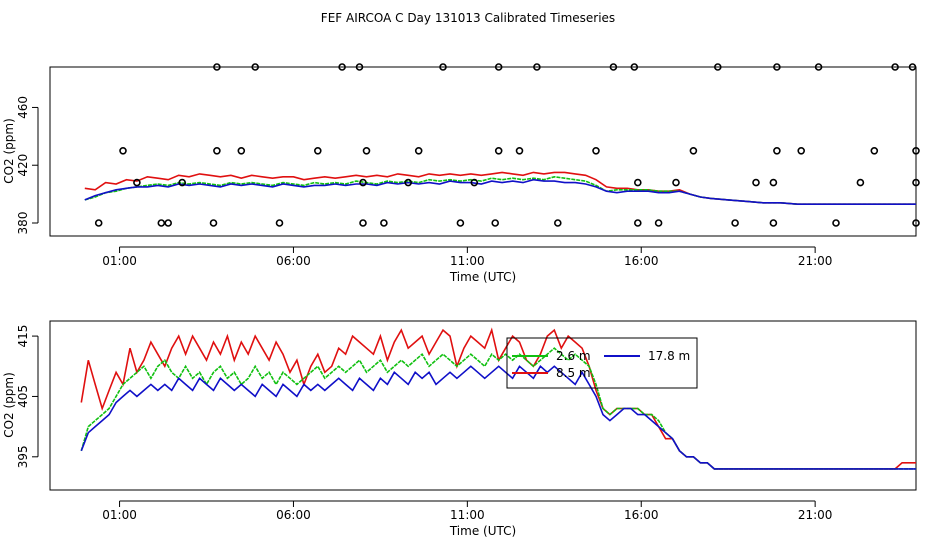  Describe the element at coordinates (23, 336) in the screenshot. I see `bottom-y-tick-label: 415` at that location.